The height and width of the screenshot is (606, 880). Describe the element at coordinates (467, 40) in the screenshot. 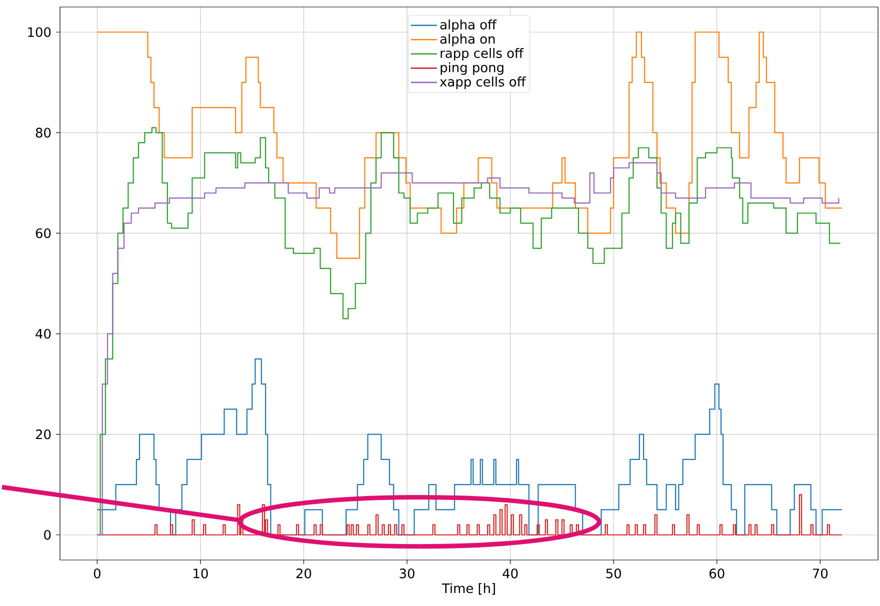

I see `legend-label: alpha on` at that location.